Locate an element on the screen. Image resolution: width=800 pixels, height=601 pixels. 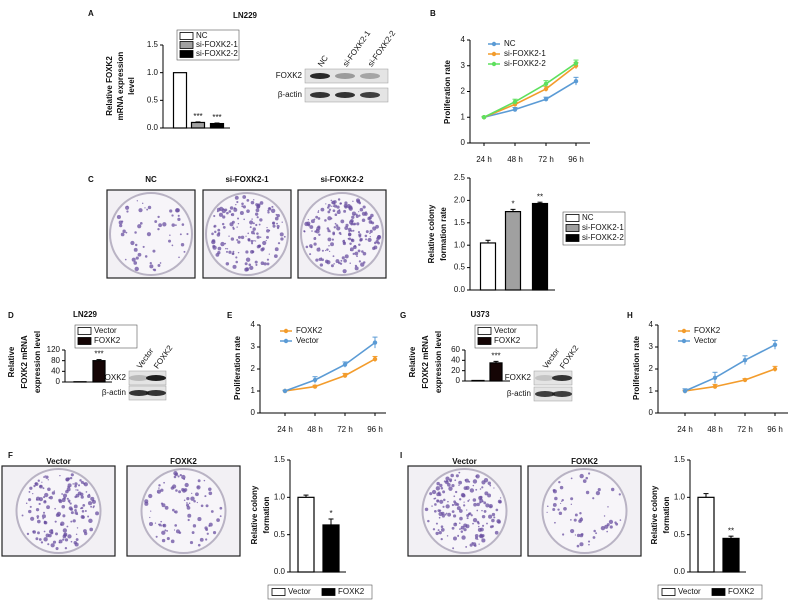
y-tick-label: 0.5 is located at coordinates (680, 534).